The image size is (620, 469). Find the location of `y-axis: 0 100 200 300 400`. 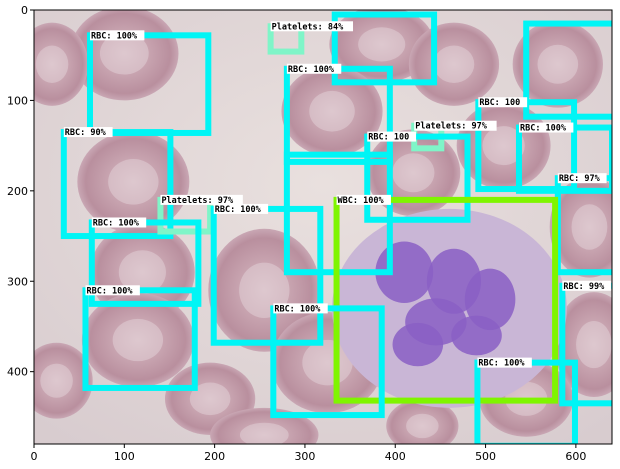

y-axis: 0 100 200 300 400 is located at coordinates (20, 191).